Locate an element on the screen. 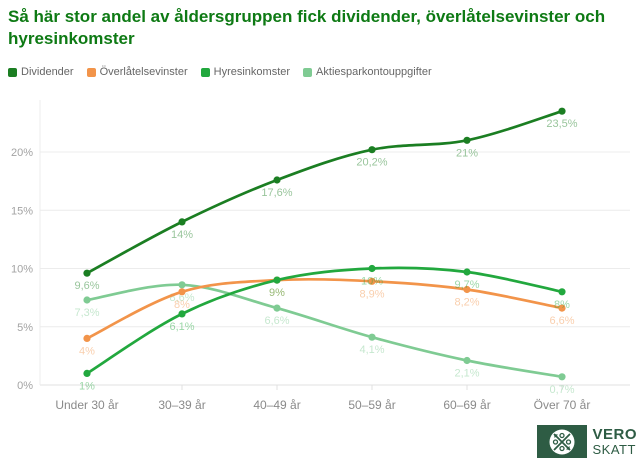 This screenshot has height=465, width=643. vero-logo: VERO SKATT is located at coordinates (587, 441).